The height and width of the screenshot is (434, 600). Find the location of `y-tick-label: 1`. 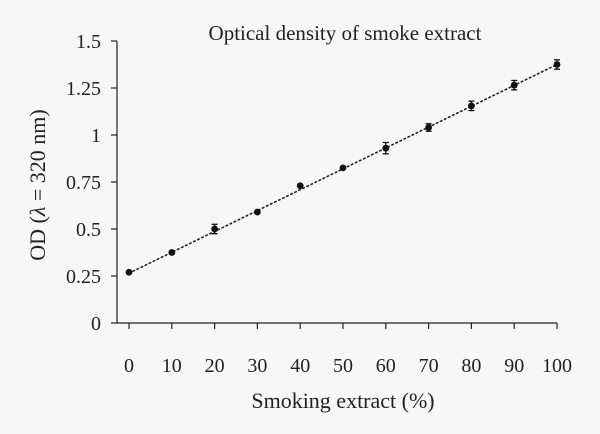

y-tick-label: 1 is located at coordinates (96, 136).